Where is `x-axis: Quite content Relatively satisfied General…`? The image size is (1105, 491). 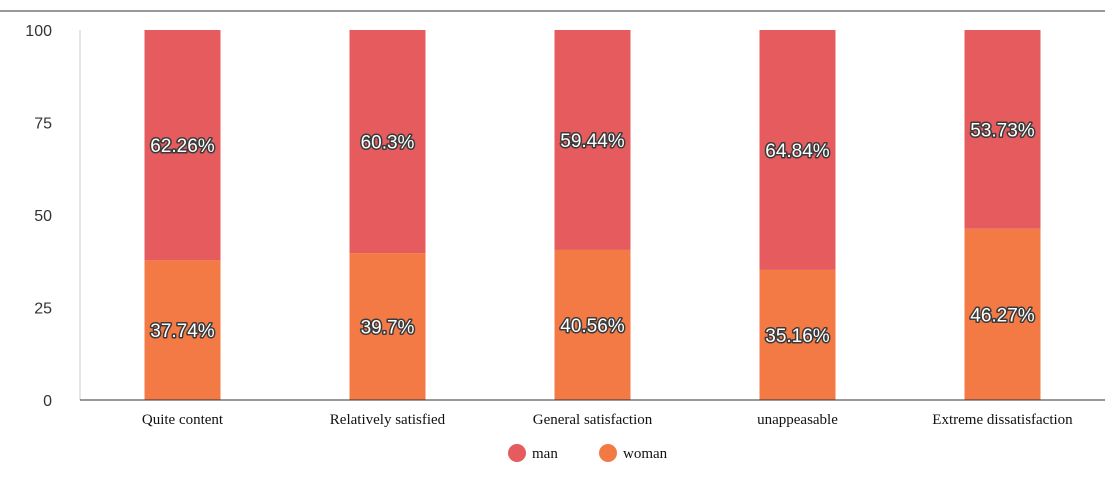 x-axis: Quite content Relatively satisfied General… is located at coordinates (592, 413).